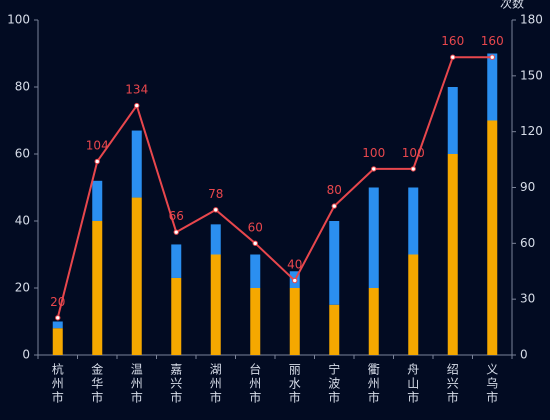 Image resolution: width=550 pixels, height=420 pixels. What do you see at coordinates (255, 369) in the screenshot?
I see `x-tick-label: 台` at bounding box center [255, 369].